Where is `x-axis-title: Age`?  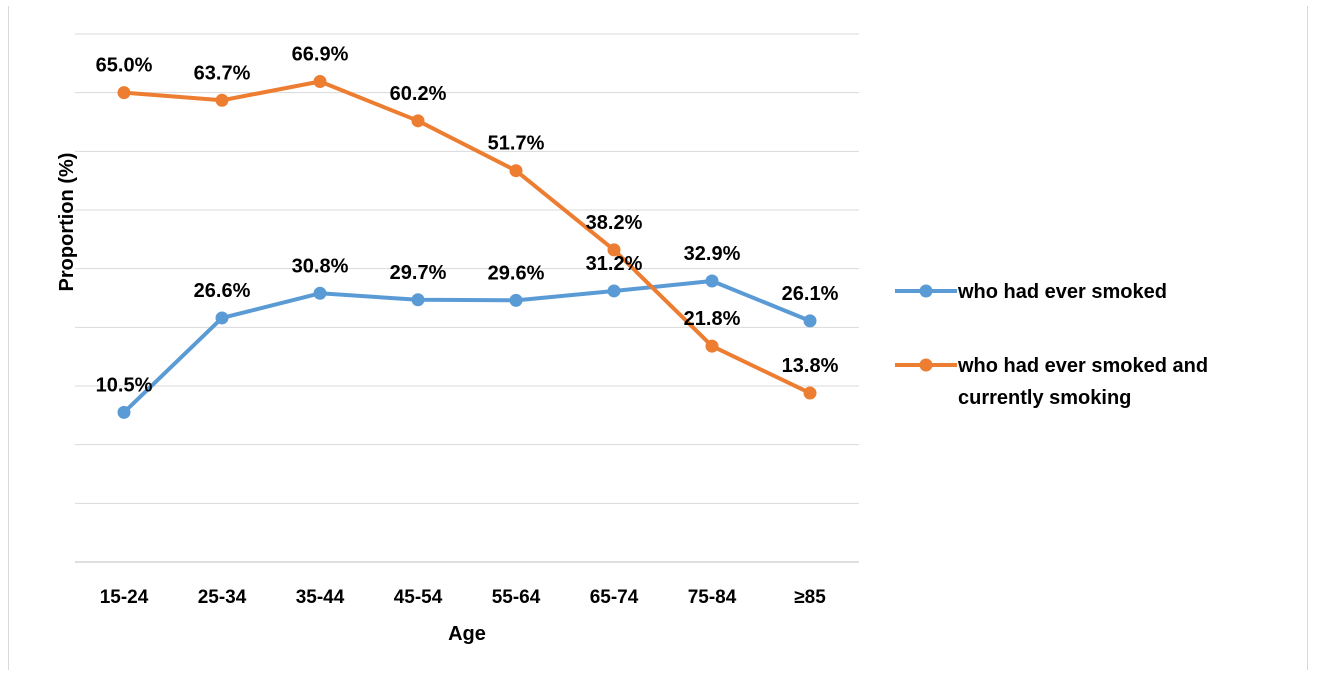
x-axis-title: Age is located at coordinates (467, 634).